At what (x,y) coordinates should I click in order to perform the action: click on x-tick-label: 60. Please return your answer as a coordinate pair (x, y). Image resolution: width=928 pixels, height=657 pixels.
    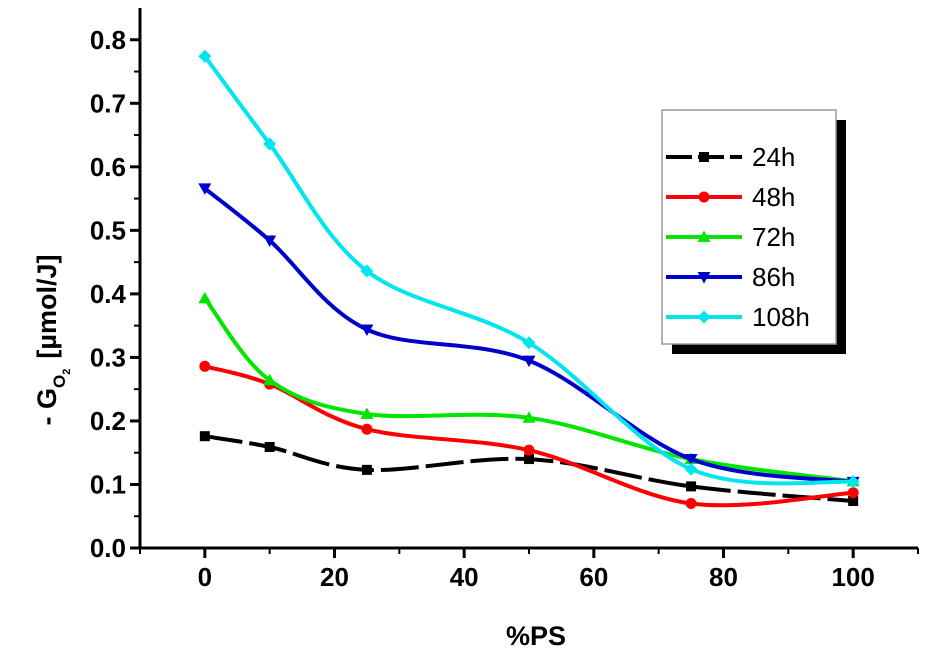
    Looking at the image, I should click on (593, 577).